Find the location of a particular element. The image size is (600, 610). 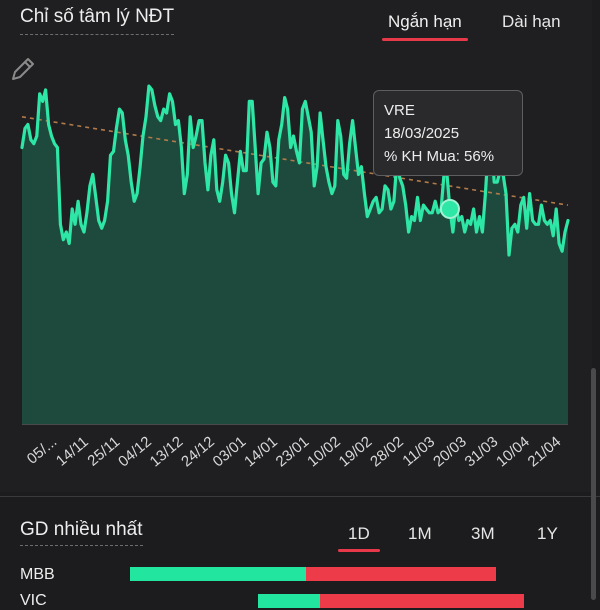

period-tab-3m: 3M is located at coordinates (483, 534).